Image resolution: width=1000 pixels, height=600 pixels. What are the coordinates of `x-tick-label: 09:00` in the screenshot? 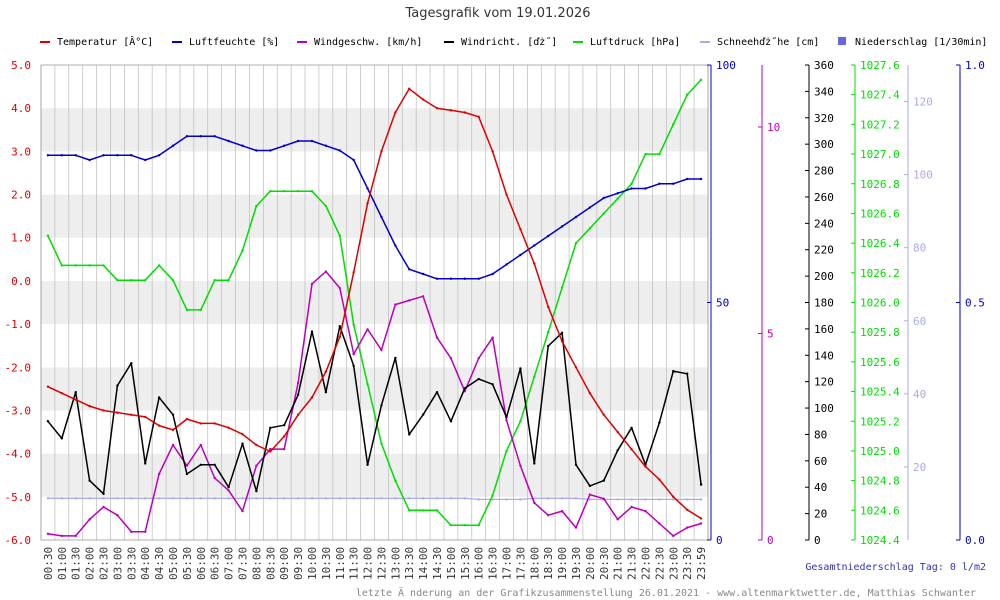 It's located at (284, 563).